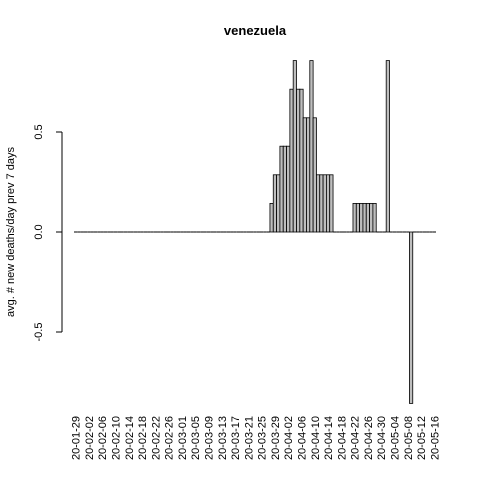  I want to click on x-tick-label: 20-04-18, so click(342, 438).